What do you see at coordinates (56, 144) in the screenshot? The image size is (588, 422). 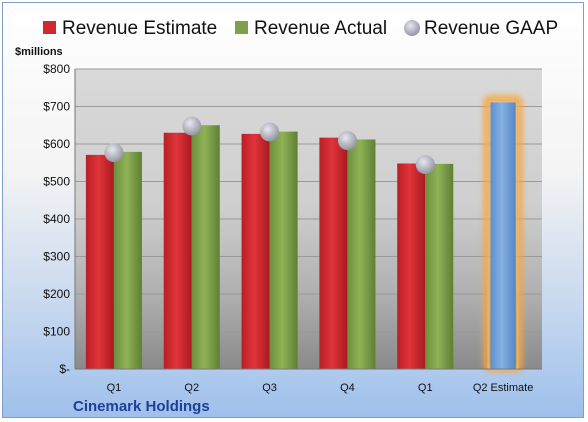 I see `y-tick-label: $600` at bounding box center [56, 144].